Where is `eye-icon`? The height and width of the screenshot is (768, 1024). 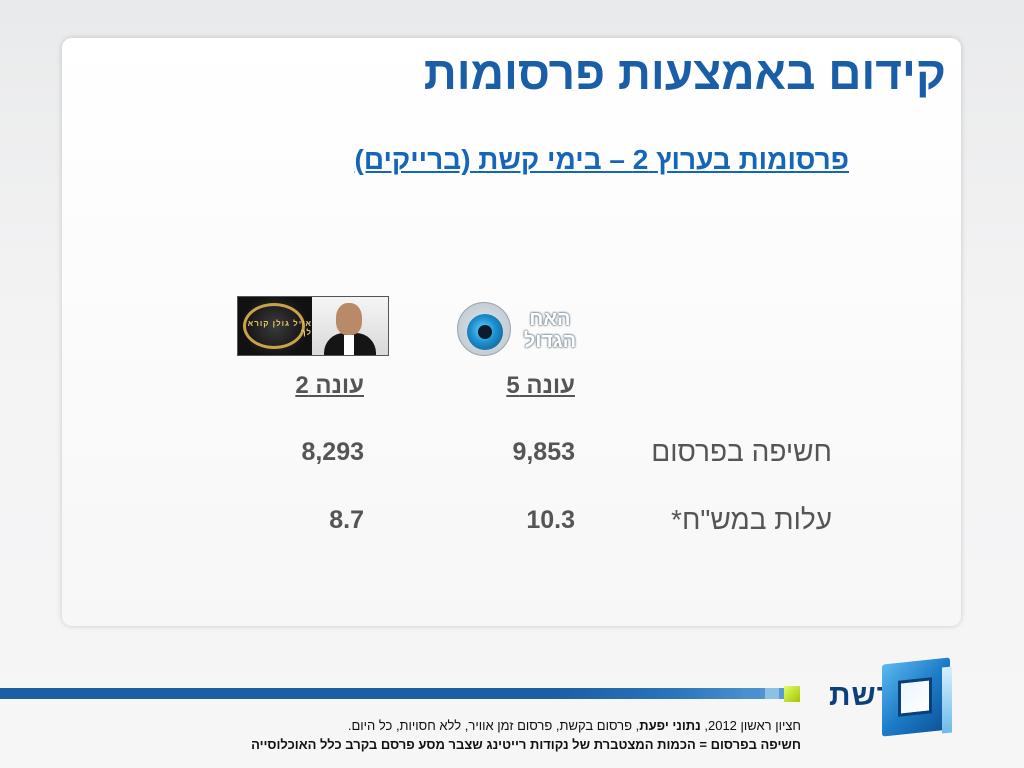 eye-icon is located at coordinates (484, 329).